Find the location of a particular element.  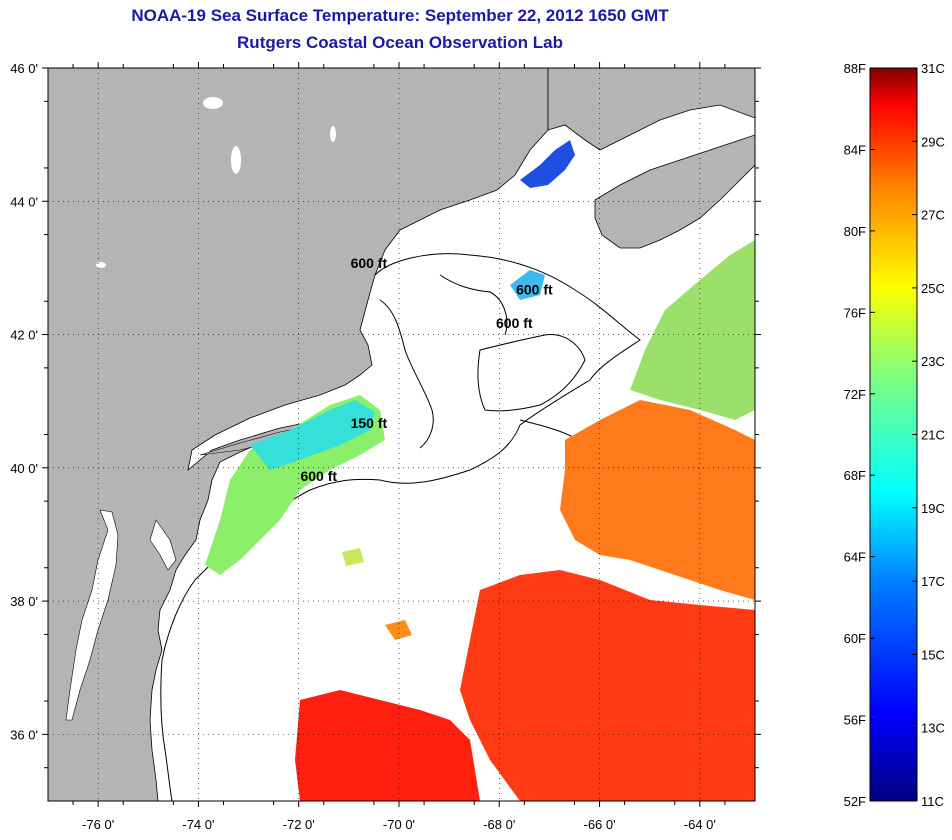

lon-tick-label: -74 0' is located at coordinates (198, 824).